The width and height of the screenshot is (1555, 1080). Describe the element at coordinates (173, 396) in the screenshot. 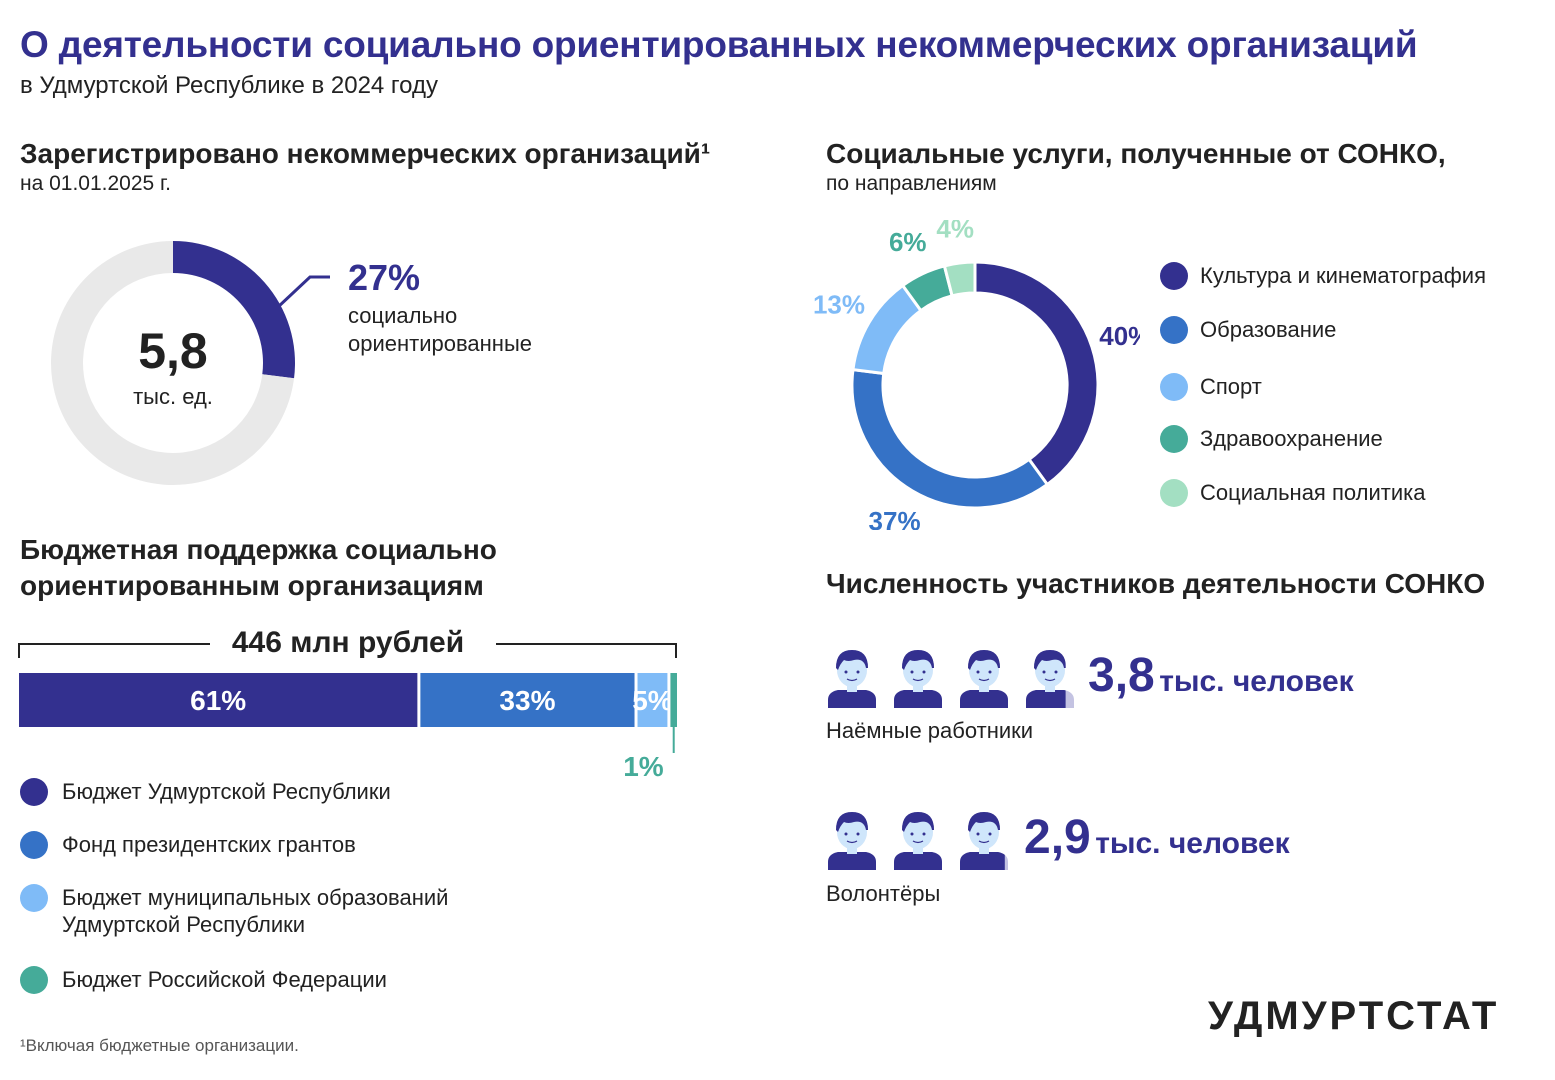

I see `registered-total-unit: тыс. ед.` at that location.